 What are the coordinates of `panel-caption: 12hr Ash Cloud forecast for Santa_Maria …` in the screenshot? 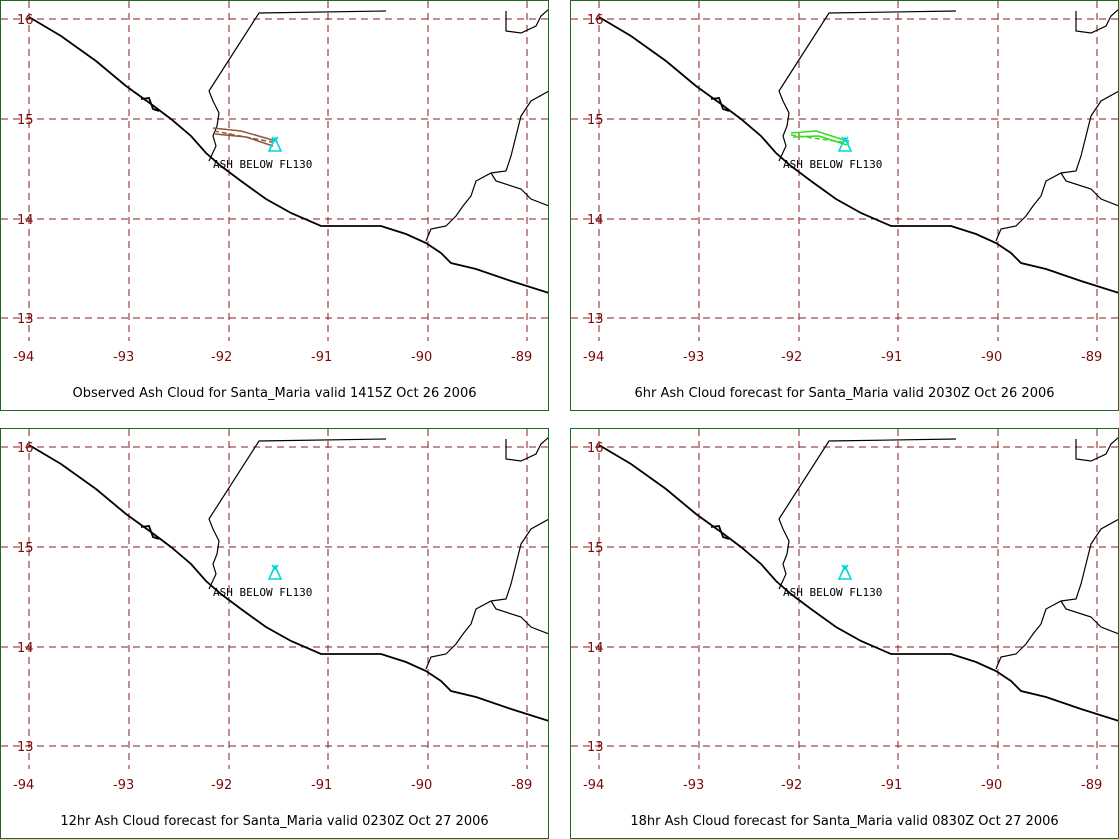 It's located at (274, 821).